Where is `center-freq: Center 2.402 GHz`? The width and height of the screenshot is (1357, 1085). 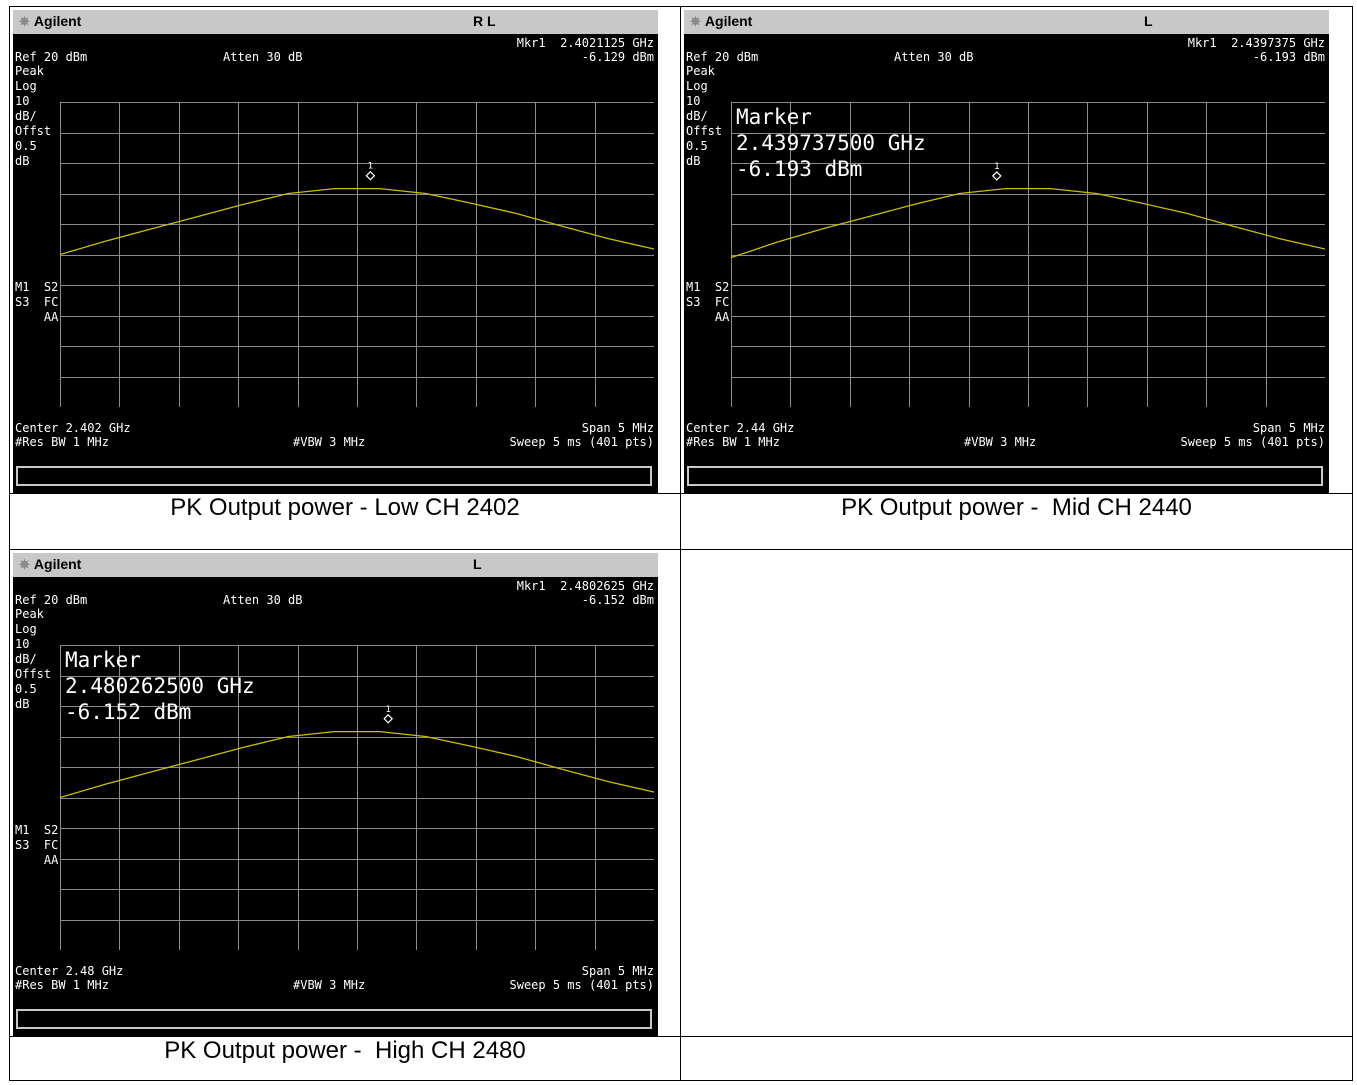 center-freq: Center 2.402 GHz is located at coordinates (73, 428).